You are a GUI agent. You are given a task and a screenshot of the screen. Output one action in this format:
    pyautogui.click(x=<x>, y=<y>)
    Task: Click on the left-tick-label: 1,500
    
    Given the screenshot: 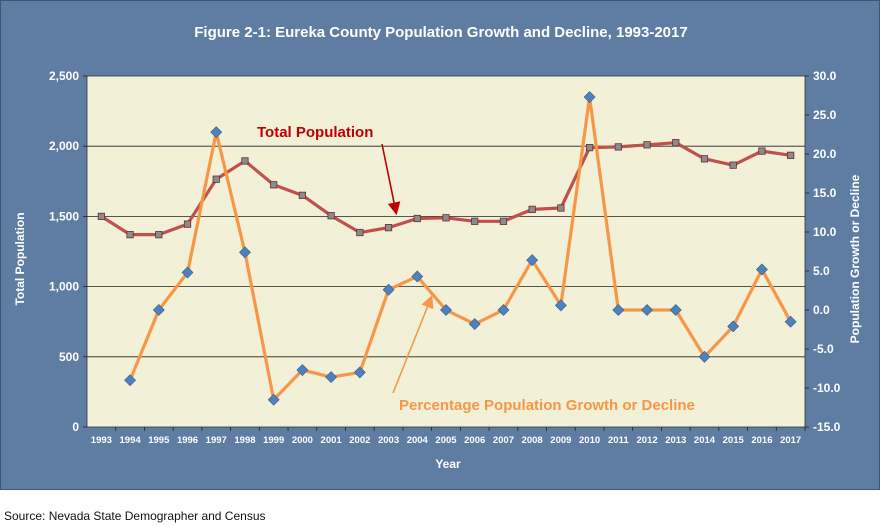 What is the action you would take?
    pyautogui.click(x=64, y=216)
    